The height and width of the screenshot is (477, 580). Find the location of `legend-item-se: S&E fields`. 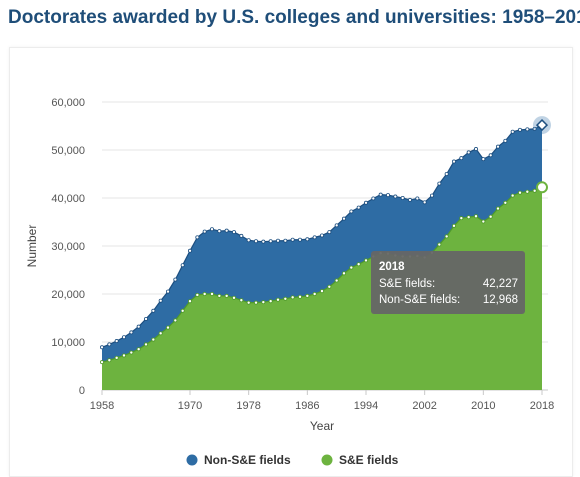

legend-item-se: S&E fields is located at coordinates (360, 460).